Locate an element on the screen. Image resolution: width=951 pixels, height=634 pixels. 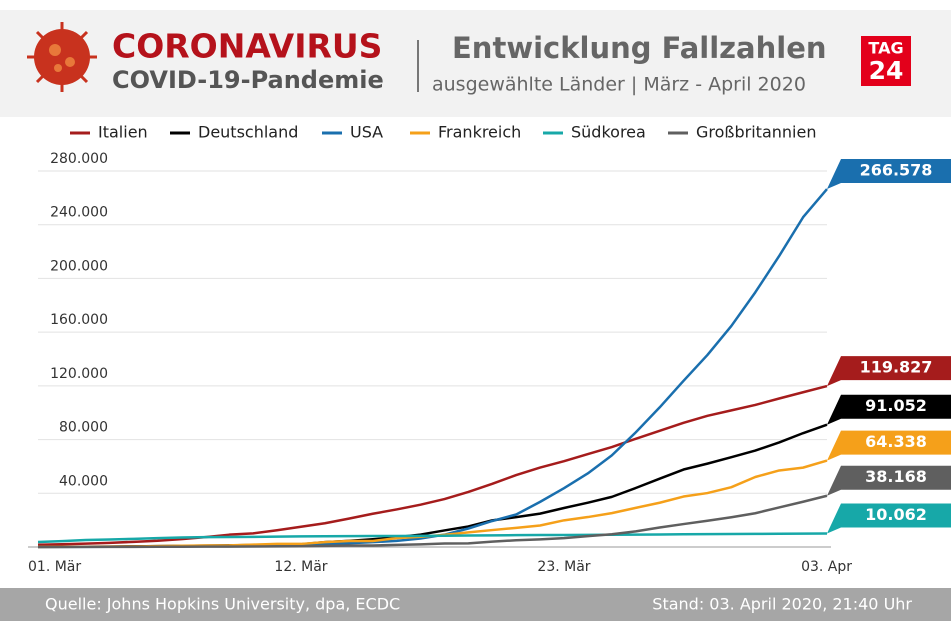
y-tick-label: 160.000 is located at coordinates (79, 320).